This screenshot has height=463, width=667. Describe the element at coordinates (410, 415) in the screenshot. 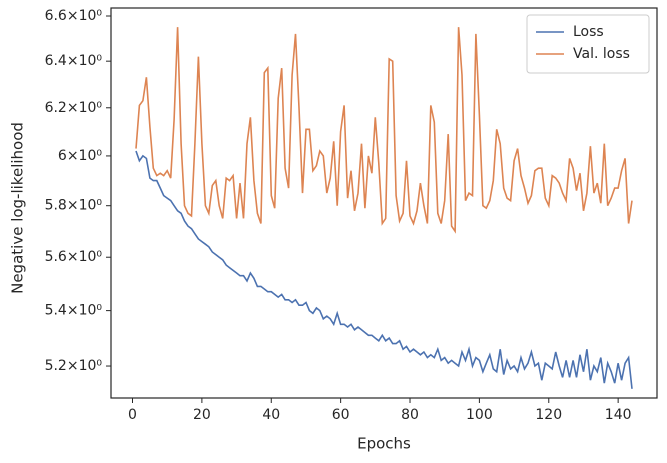

I see `x-tick-label: 80` at that location.